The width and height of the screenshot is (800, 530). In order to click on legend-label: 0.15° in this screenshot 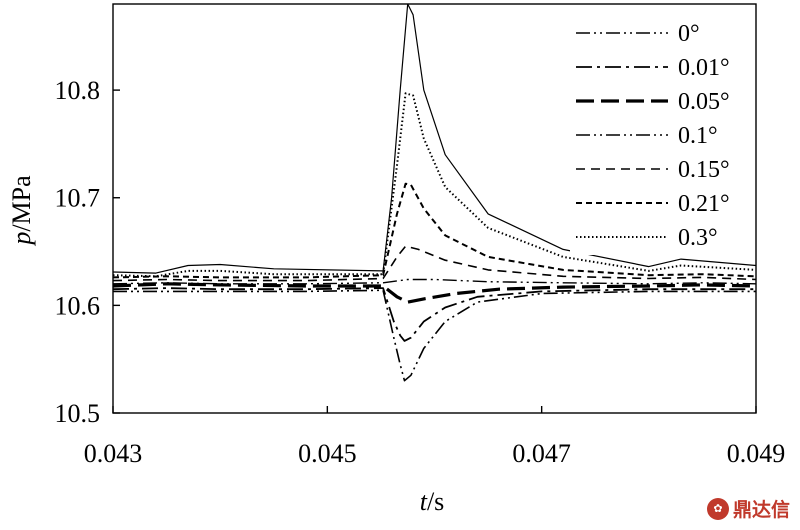, I will do `click(704, 170)`.